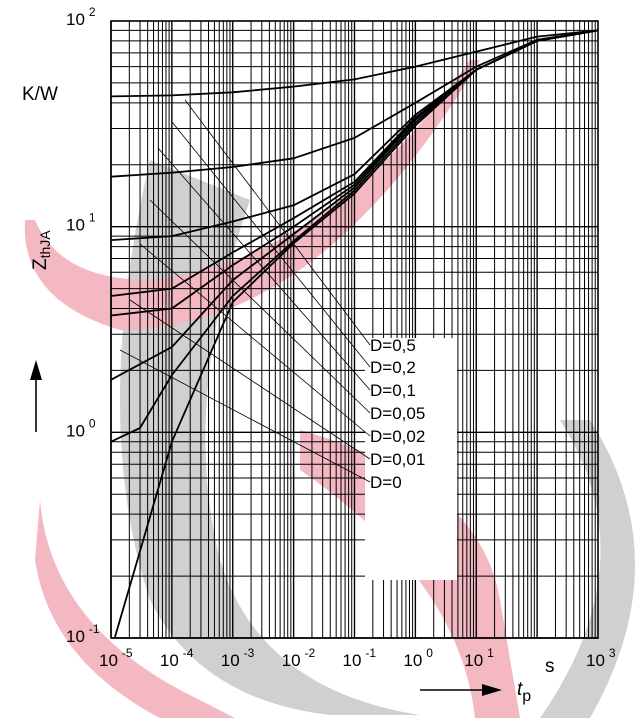 The image size is (642, 718). I want to click on x-tick-label-2: 10 -3, so click(238, 658).